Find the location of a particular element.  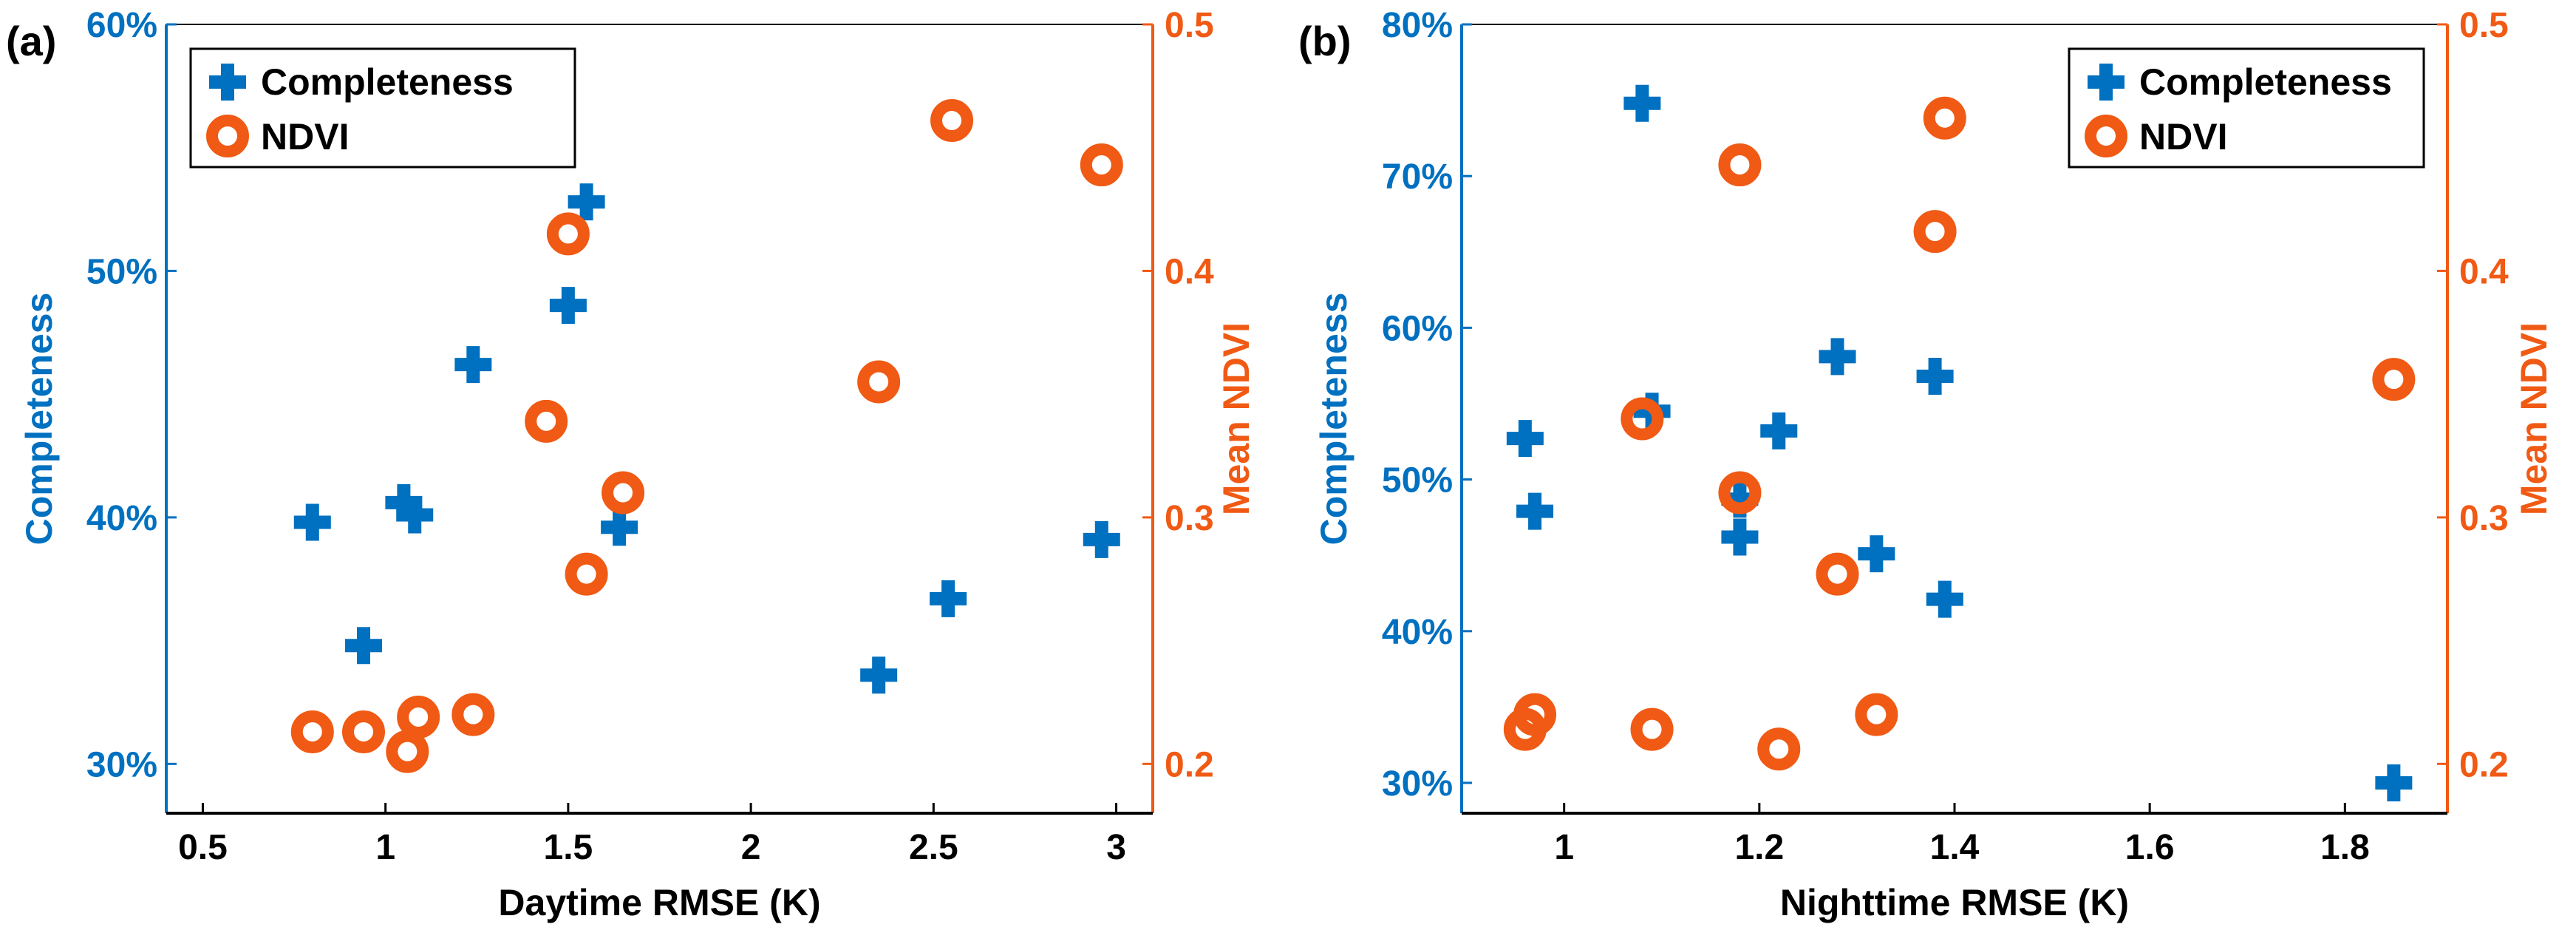

panel-label: (b) is located at coordinates (1325, 41).